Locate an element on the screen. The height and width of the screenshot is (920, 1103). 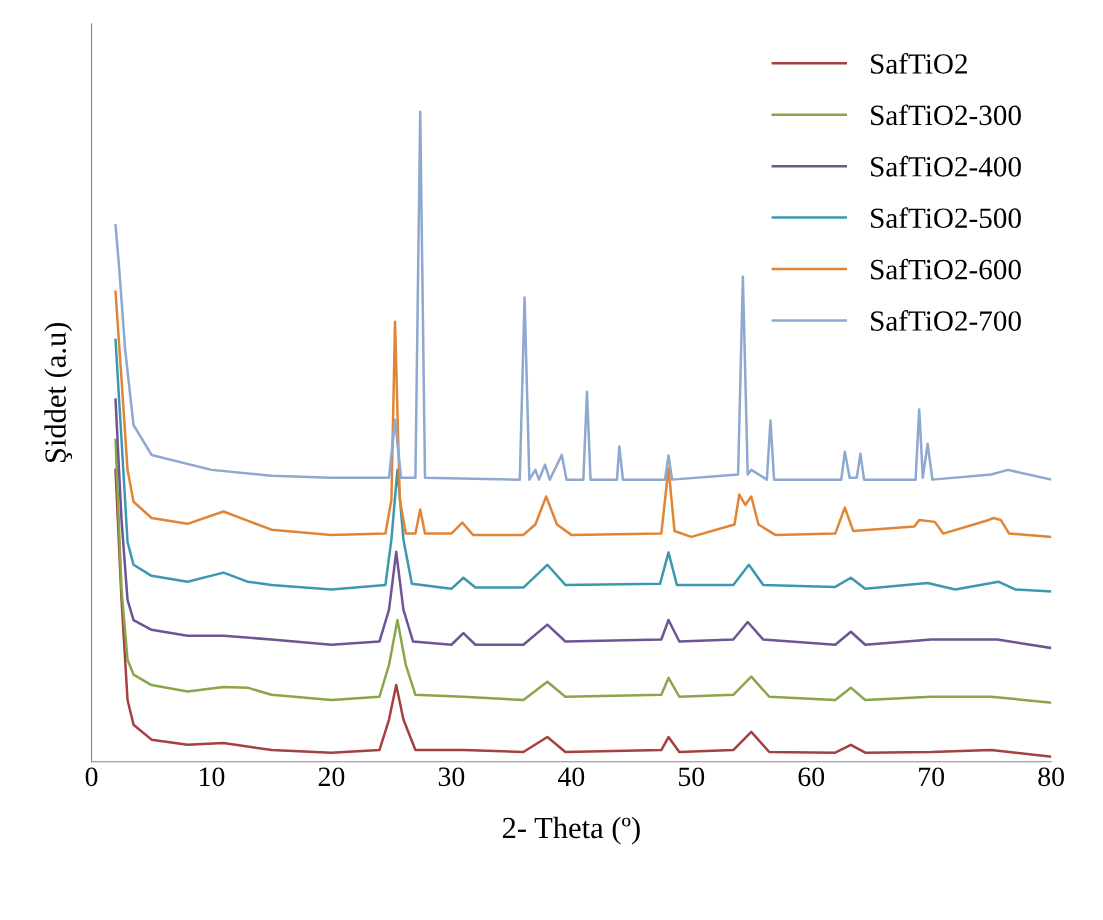
x-tick-label: 30 is located at coordinates (451, 777).